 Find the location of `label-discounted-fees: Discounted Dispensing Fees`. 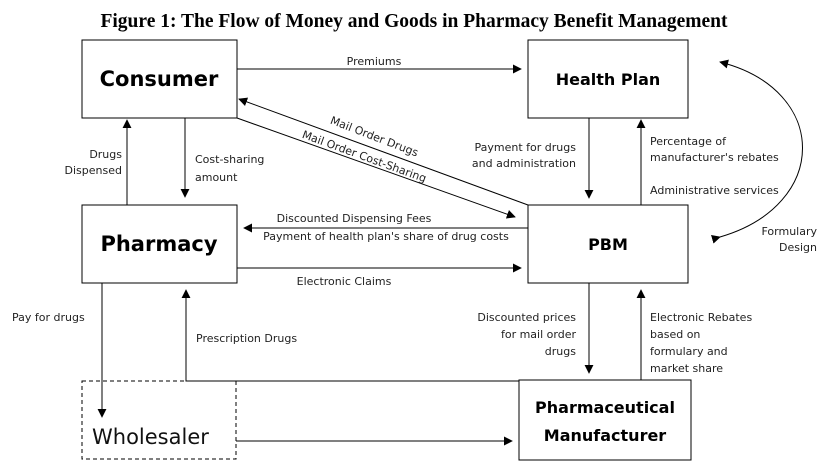

label-discounted-fees: Discounted Dispensing Fees is located at coordinates (354, 218).